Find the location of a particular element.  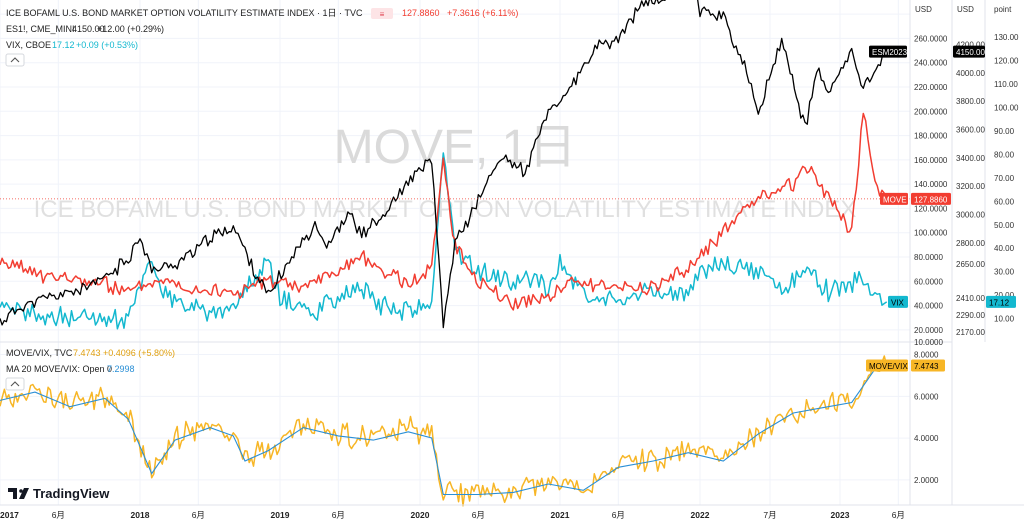

legend-vix-value: 17.12 is located at coordinates (63, 45).